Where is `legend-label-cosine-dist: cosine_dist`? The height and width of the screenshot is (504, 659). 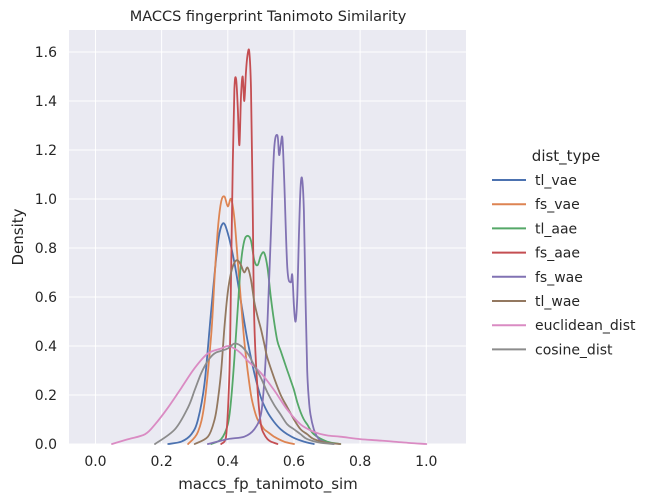
legend-label-cosine-dist: cosine_dist is located at coordinates (574, 350).